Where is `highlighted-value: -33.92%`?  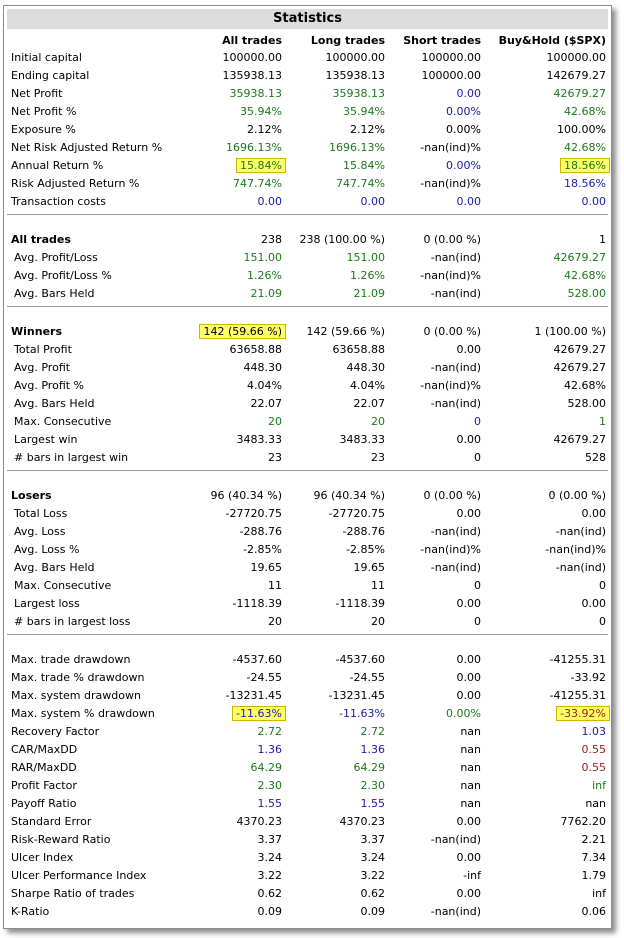
highlighted-value: -33.92% is located at coordinates (583, 713).